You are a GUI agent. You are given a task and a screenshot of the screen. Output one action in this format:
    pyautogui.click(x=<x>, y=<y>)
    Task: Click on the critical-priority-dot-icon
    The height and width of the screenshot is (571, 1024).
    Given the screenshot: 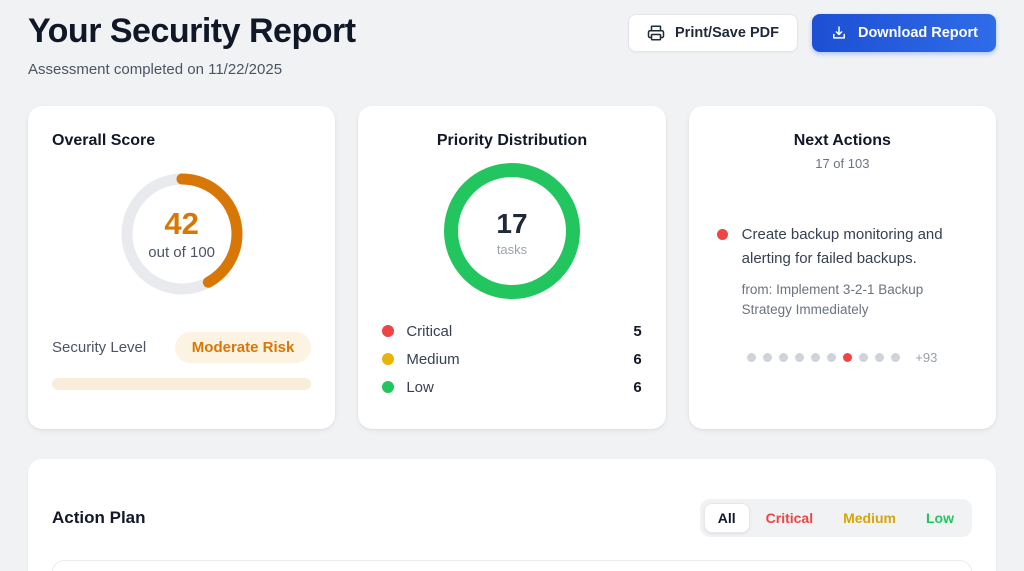 What is the action you would take?
    pyautogui.click(x=722, y=234)
    